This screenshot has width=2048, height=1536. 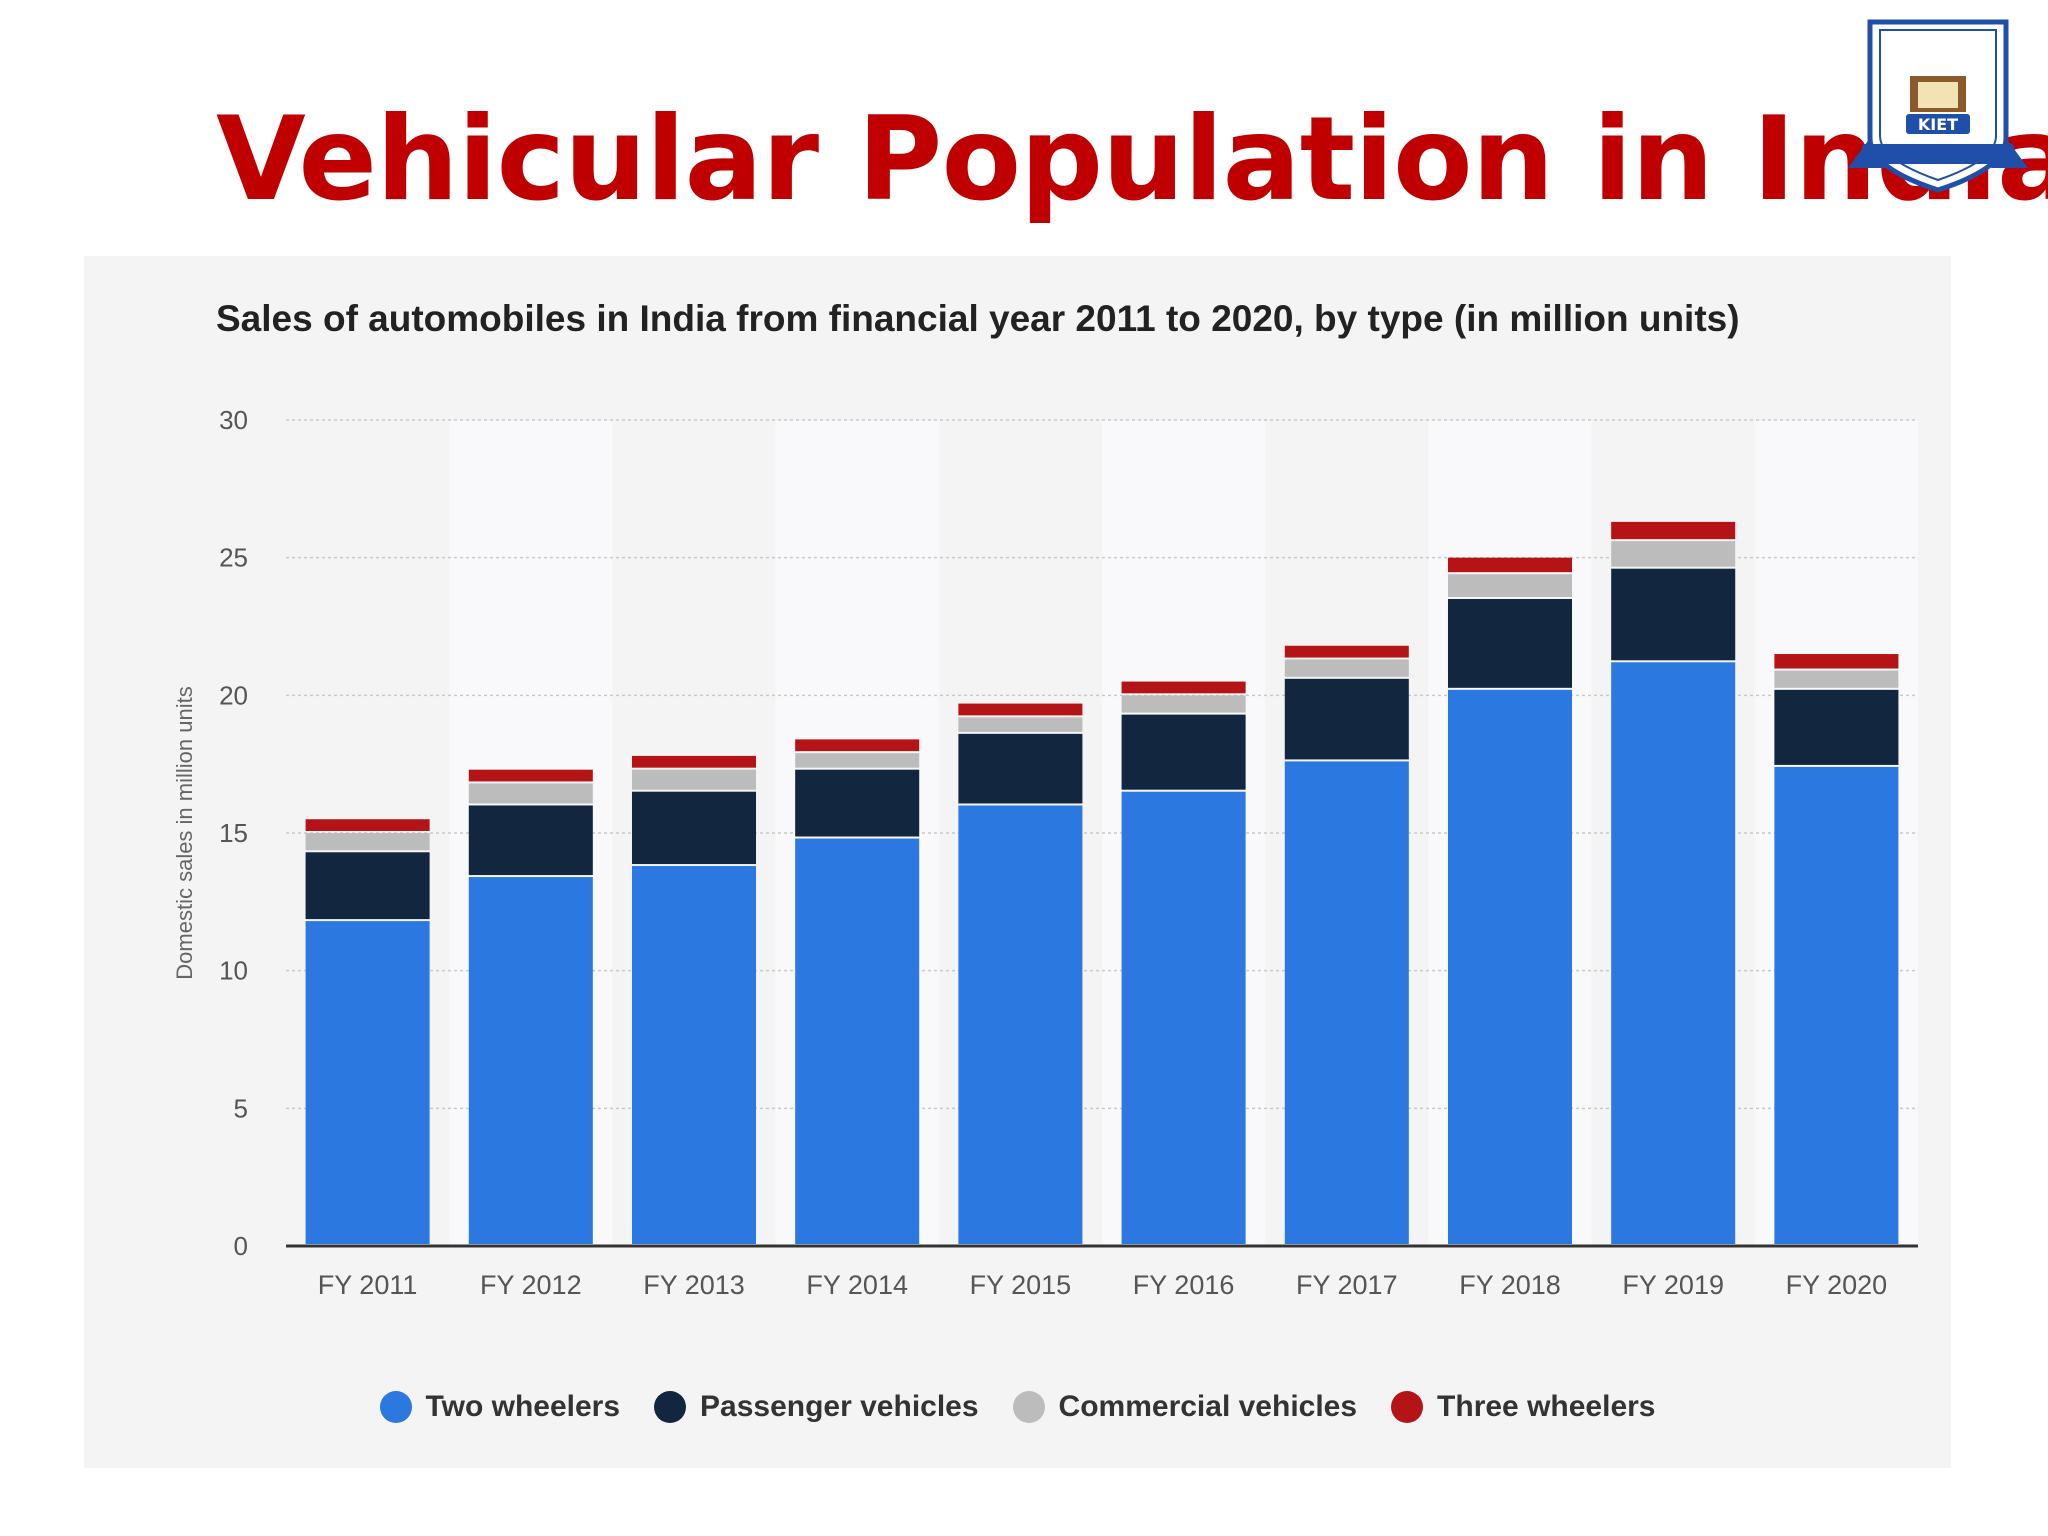 I want to click on y-tick-label: 30, so click(x=233, y=420).